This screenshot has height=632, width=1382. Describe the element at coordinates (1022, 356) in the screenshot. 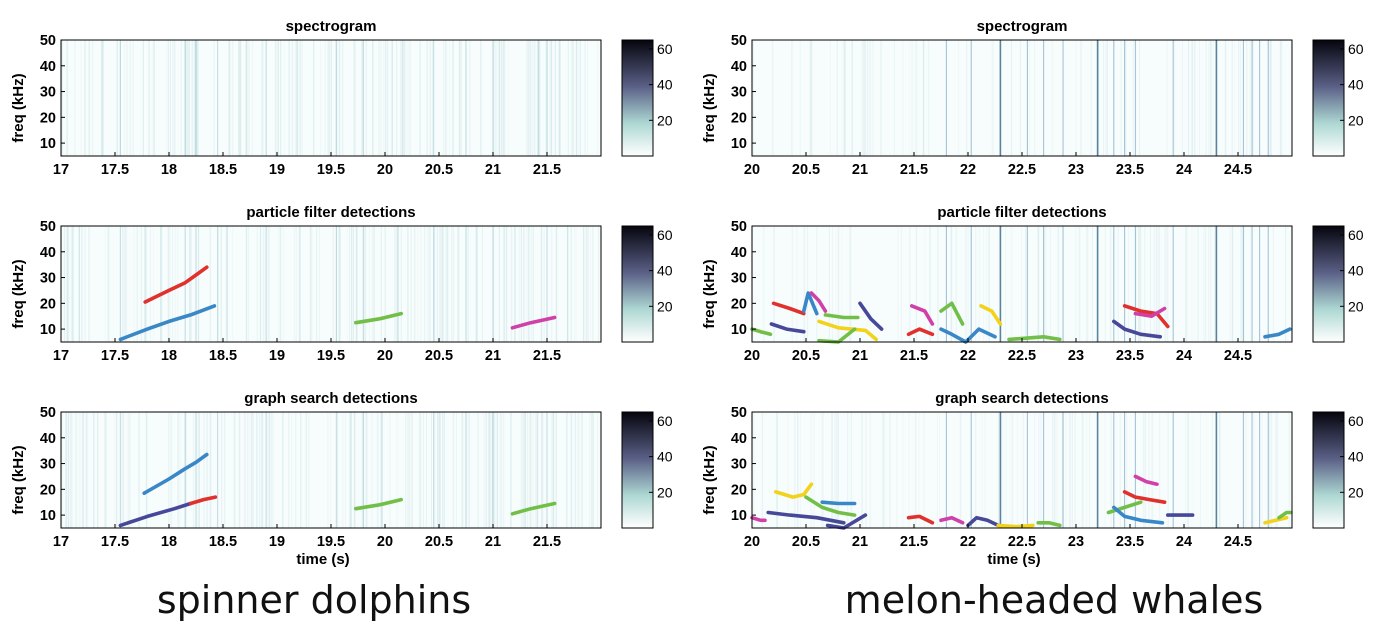

I see `x-tick-label: 22.5` at that location.